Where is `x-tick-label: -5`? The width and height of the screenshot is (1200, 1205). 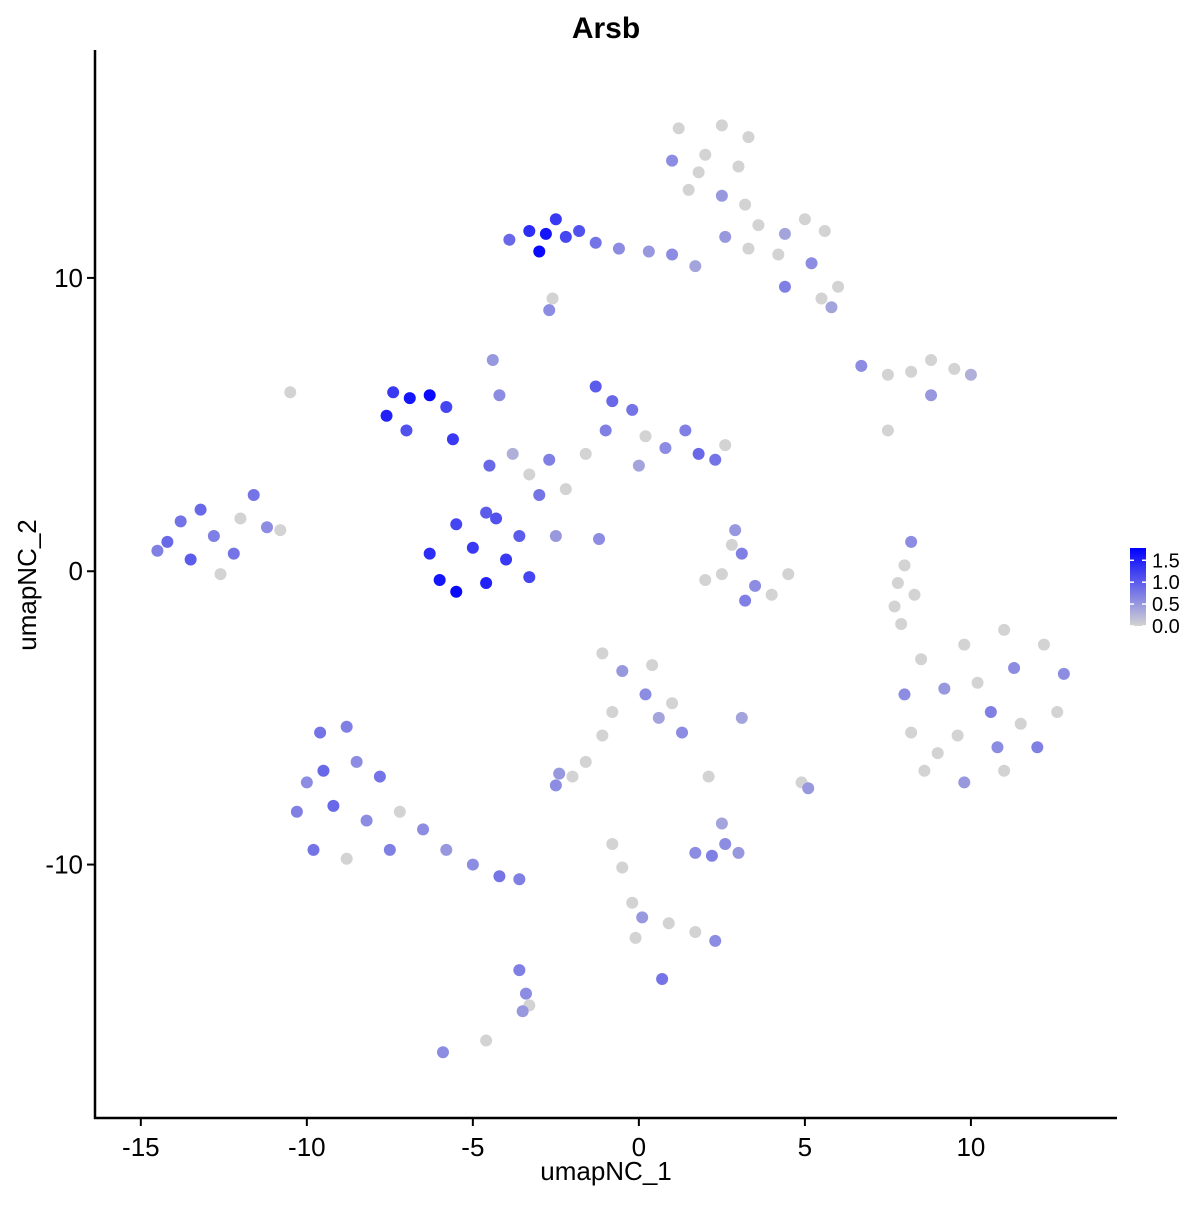 x-tick-label: -5 is located at coordinates (472, 1147).